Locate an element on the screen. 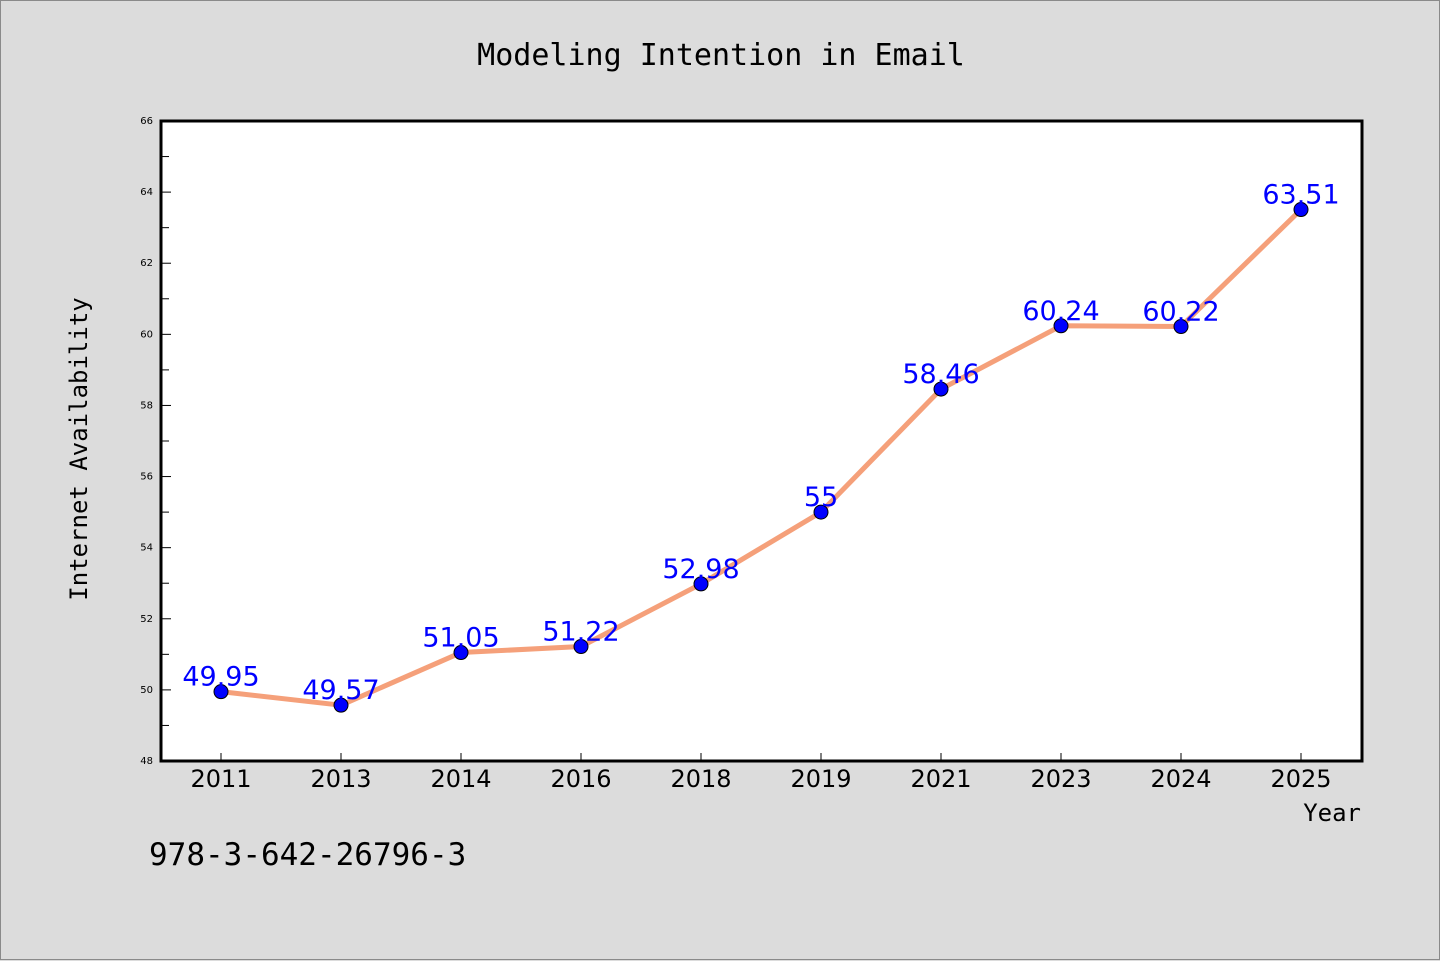 The height and width of the screenshot is (961, 1440). chart-title: Modeling Intention in Email is located at coordinates (721, 55).